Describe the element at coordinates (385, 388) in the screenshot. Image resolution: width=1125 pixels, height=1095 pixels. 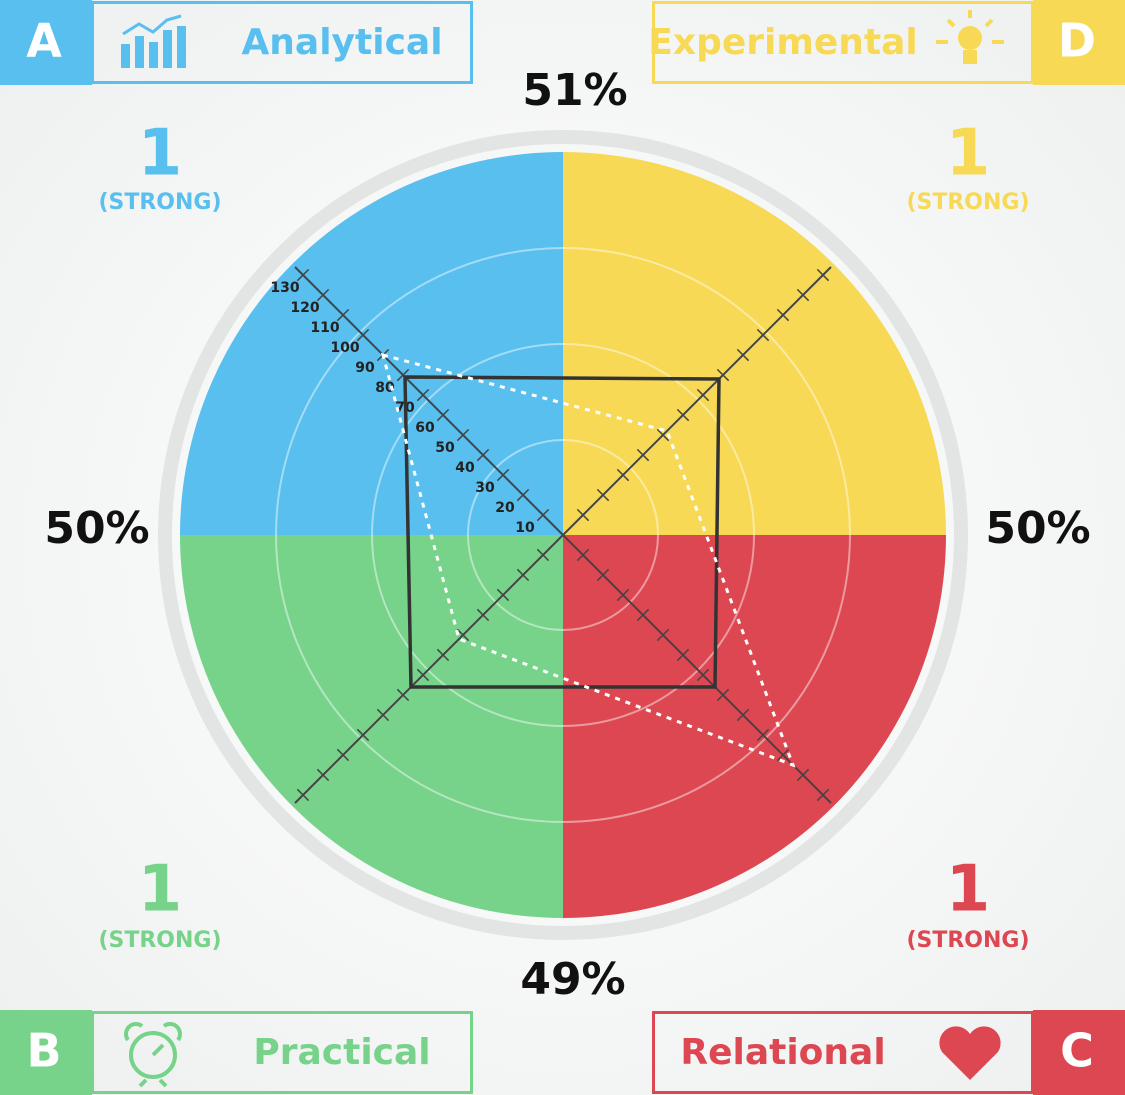
I see `tick-label: 80` at that location.